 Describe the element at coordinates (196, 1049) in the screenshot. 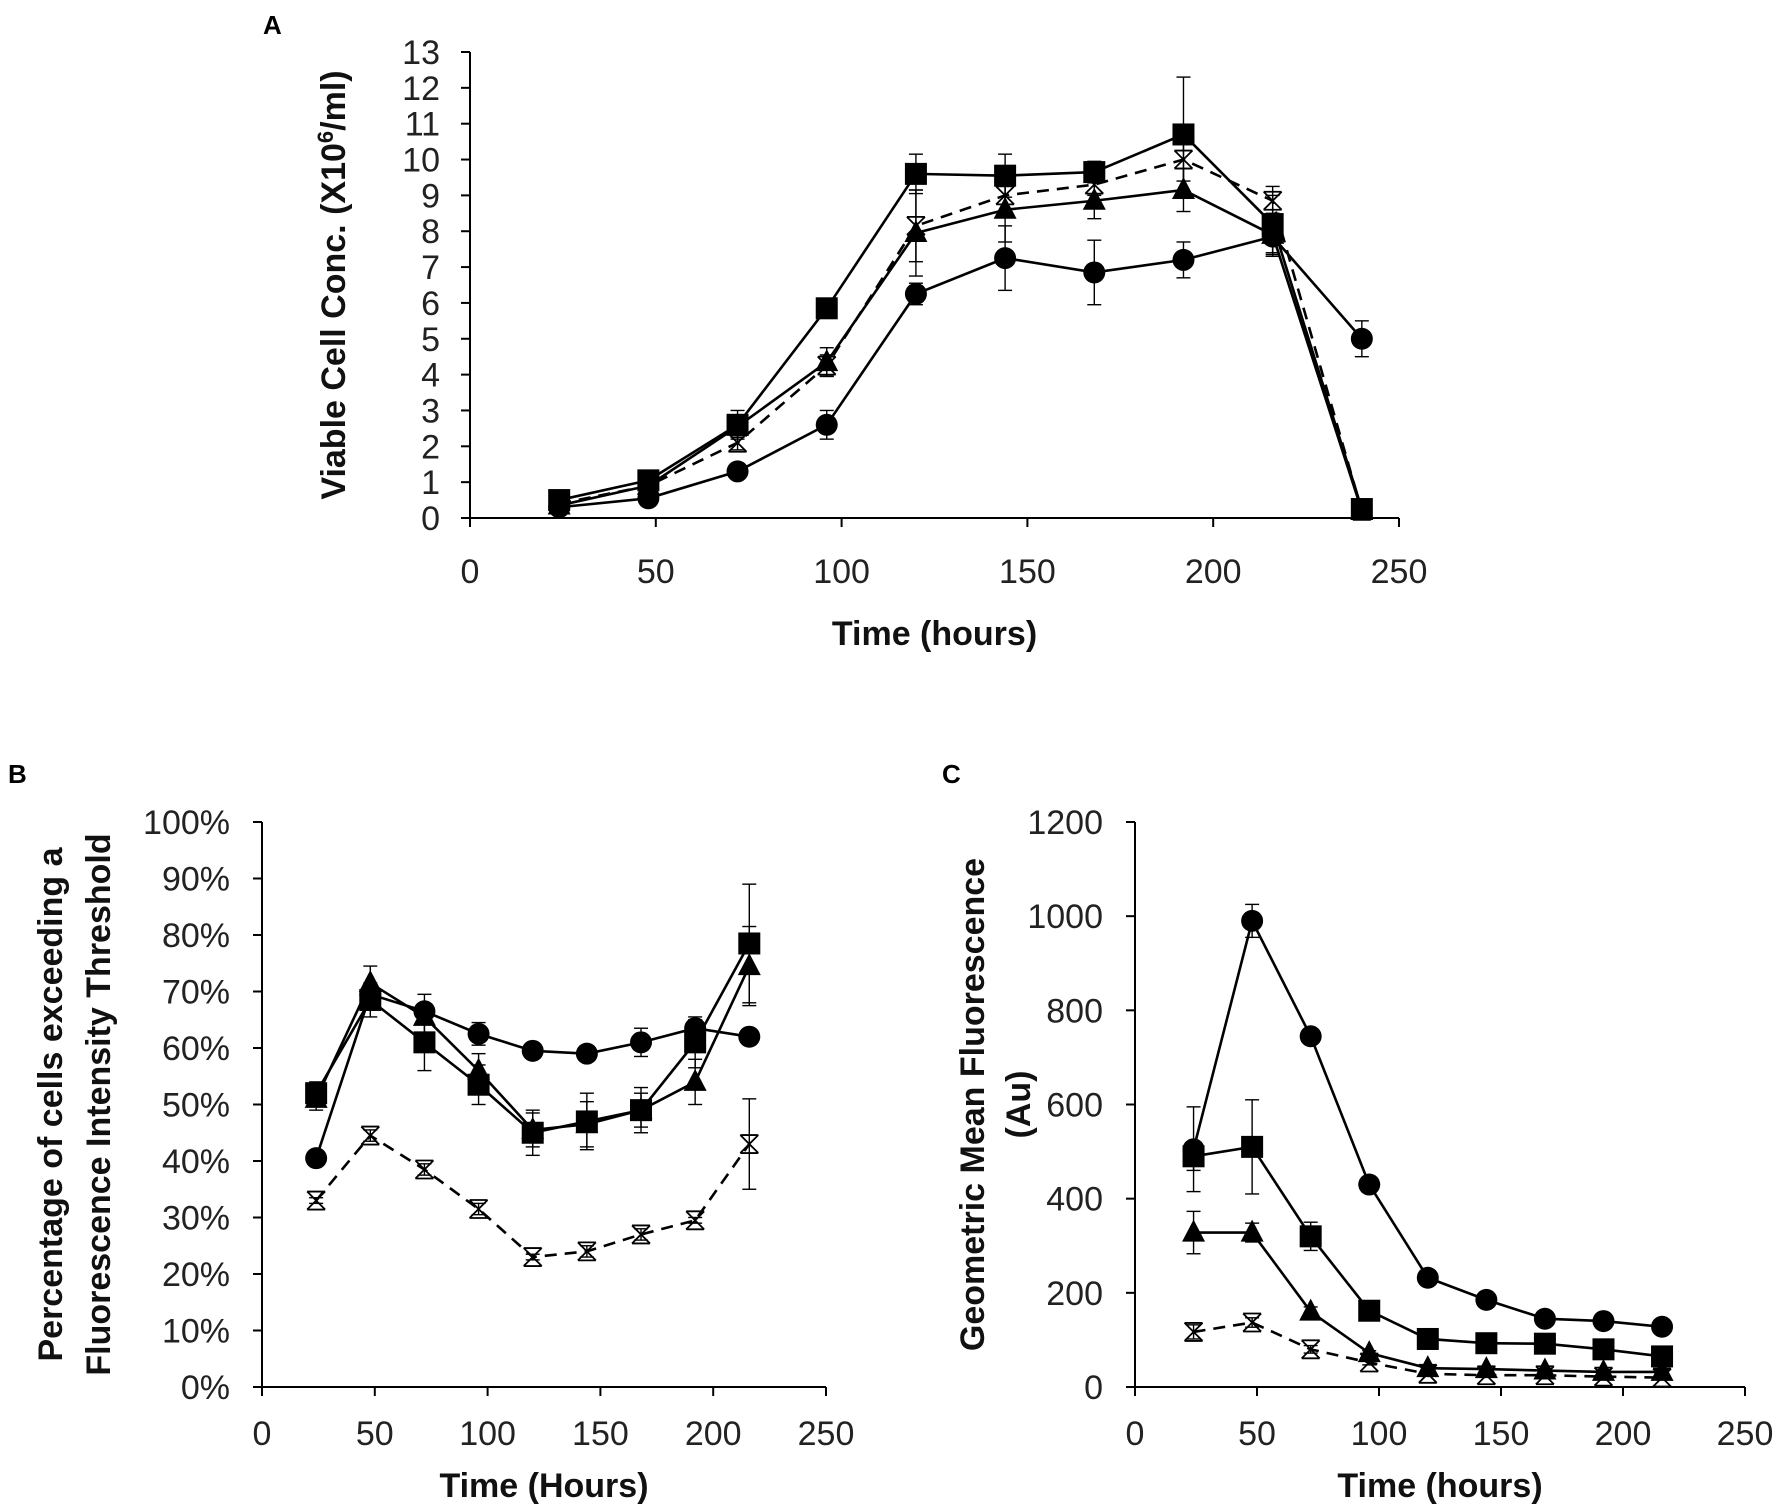

I see `y-tick-label: 60%` at that location.